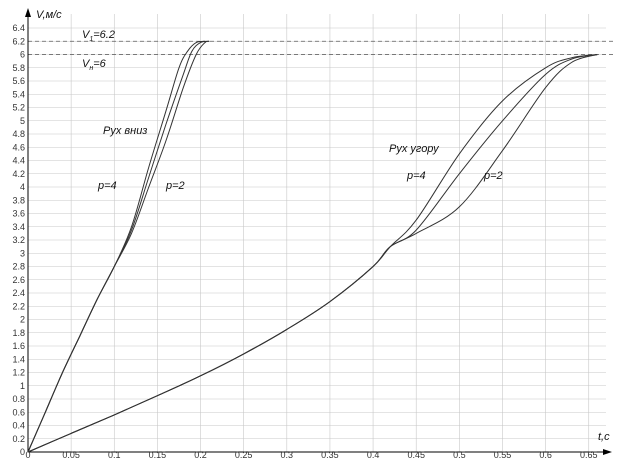 Image resolution: width=622 pixels, height=459 pixels. I want to click on y-tick-label: 3, so click(22, 253).